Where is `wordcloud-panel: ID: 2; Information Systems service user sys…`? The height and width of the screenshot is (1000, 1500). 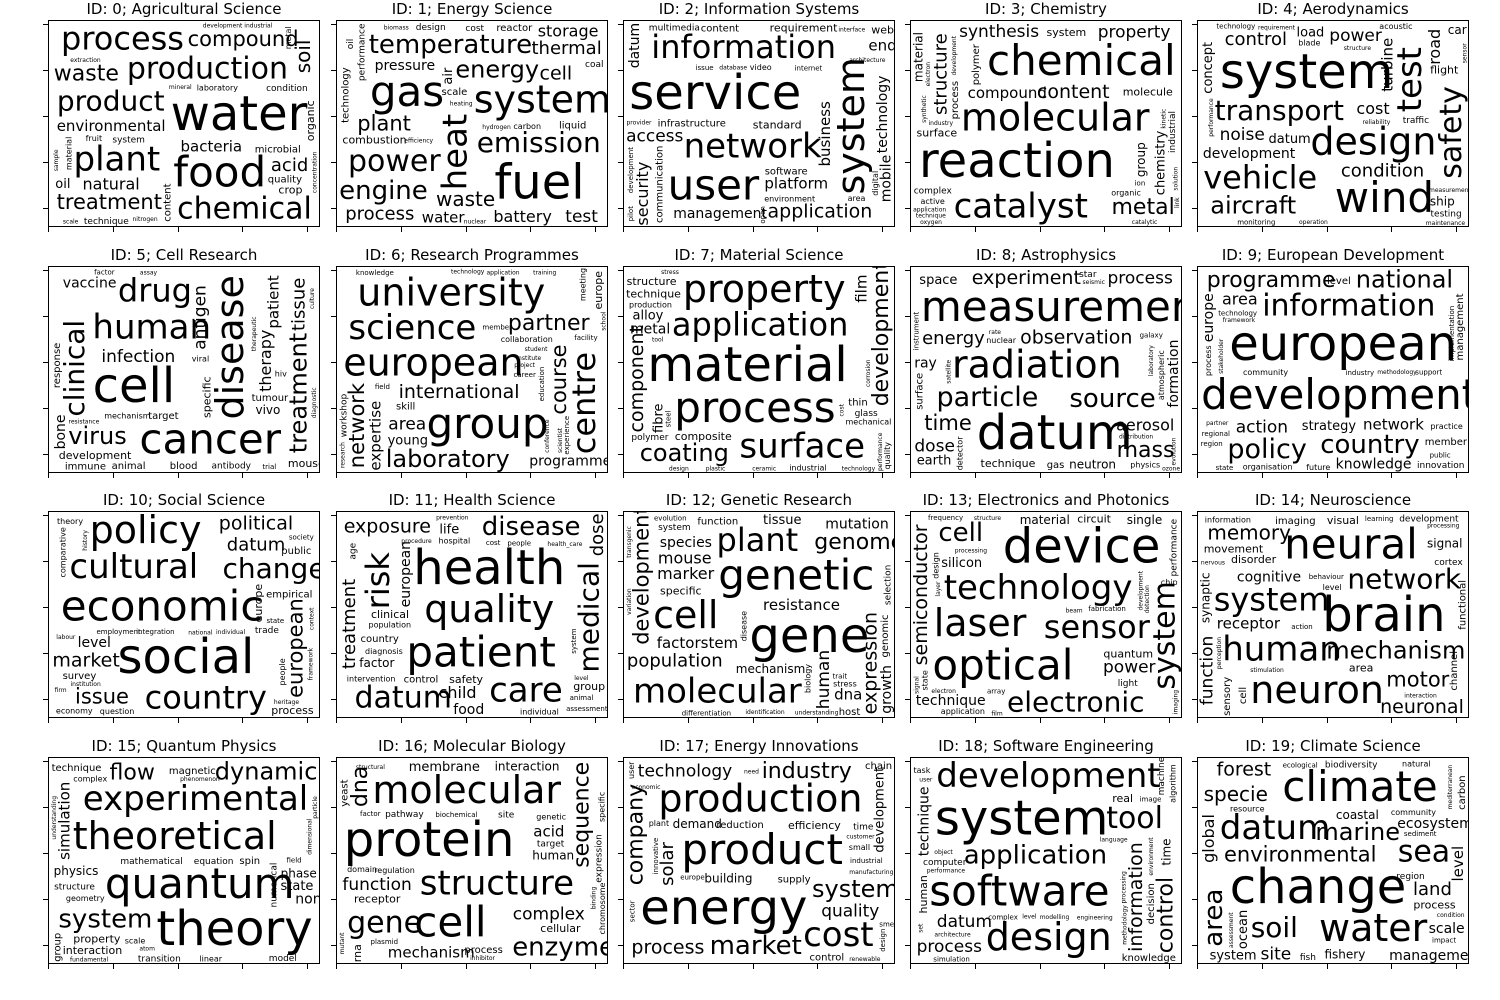 wordcloud-panel: ID: 2; Information Systems service user sys… is located at coordinates (759, 117).